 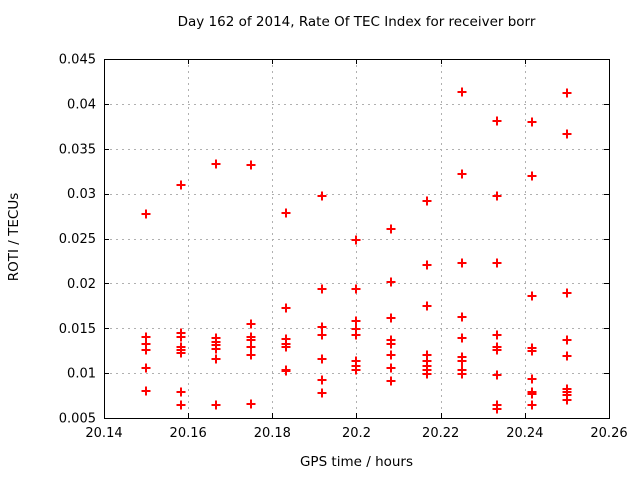 What do you see at coordinates (77, 149) in the screenshot?
I see `y-tick-label: 0.035` at bounding box center [77, 149].